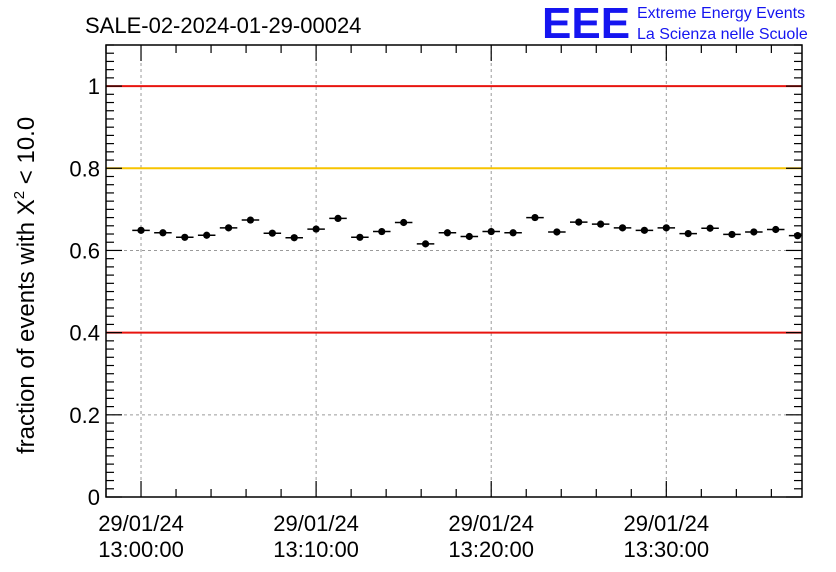  I want to click on logo-line-1: Extreme Energy Events, so click(721, 13).